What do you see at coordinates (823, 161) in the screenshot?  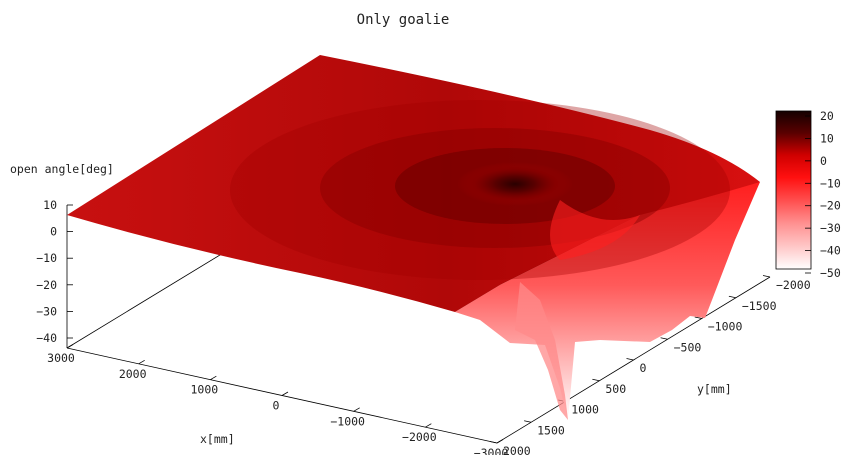 I see `colorbar-tick-label: 0` at bounding box center [823, 161].